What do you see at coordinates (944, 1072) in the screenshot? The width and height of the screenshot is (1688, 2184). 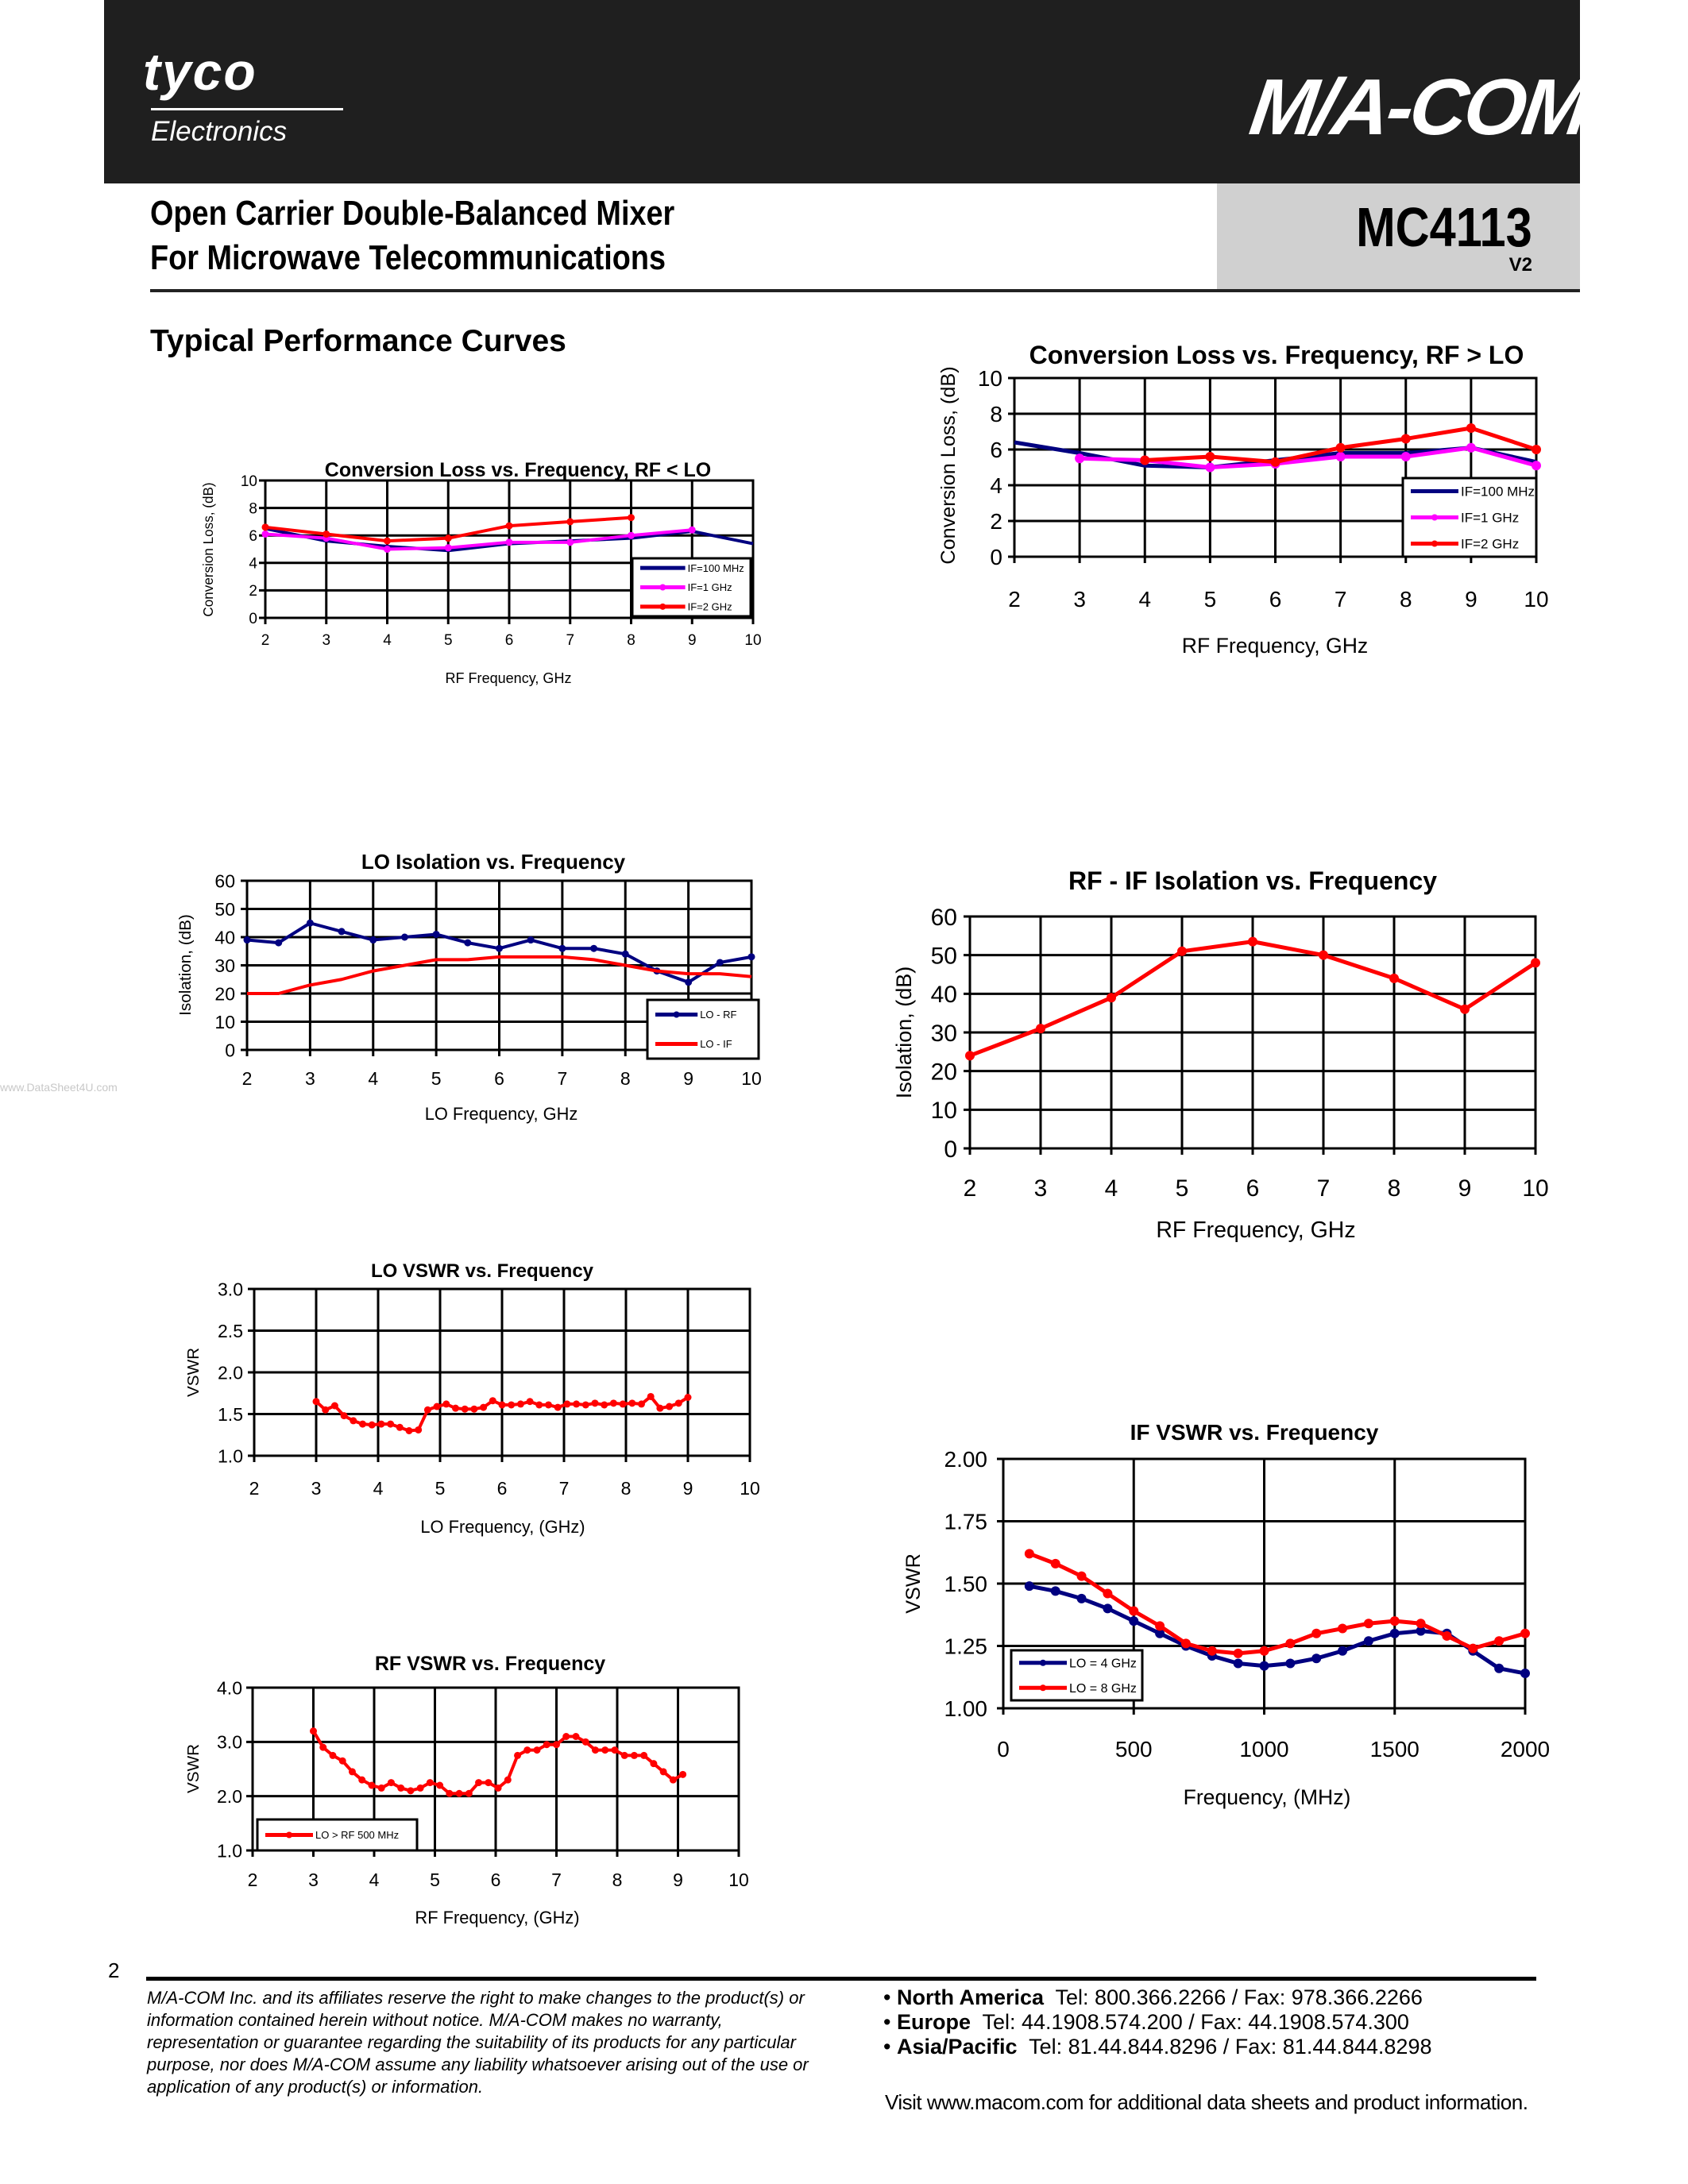 I see `y-tick-label: 20` at bounding box center [944, 1072].